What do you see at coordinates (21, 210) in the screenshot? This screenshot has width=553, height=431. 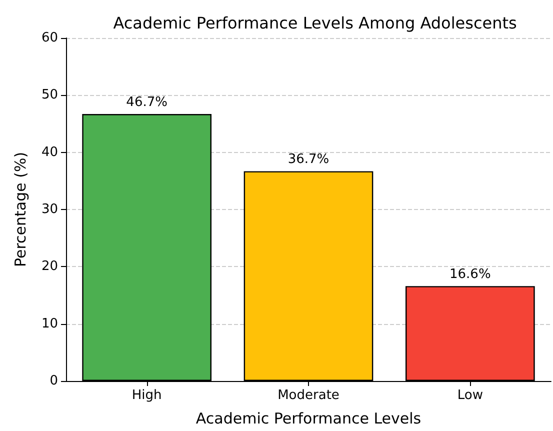 I see `y-axis-title: Percentage (%)` at bounding box center [21, 210].